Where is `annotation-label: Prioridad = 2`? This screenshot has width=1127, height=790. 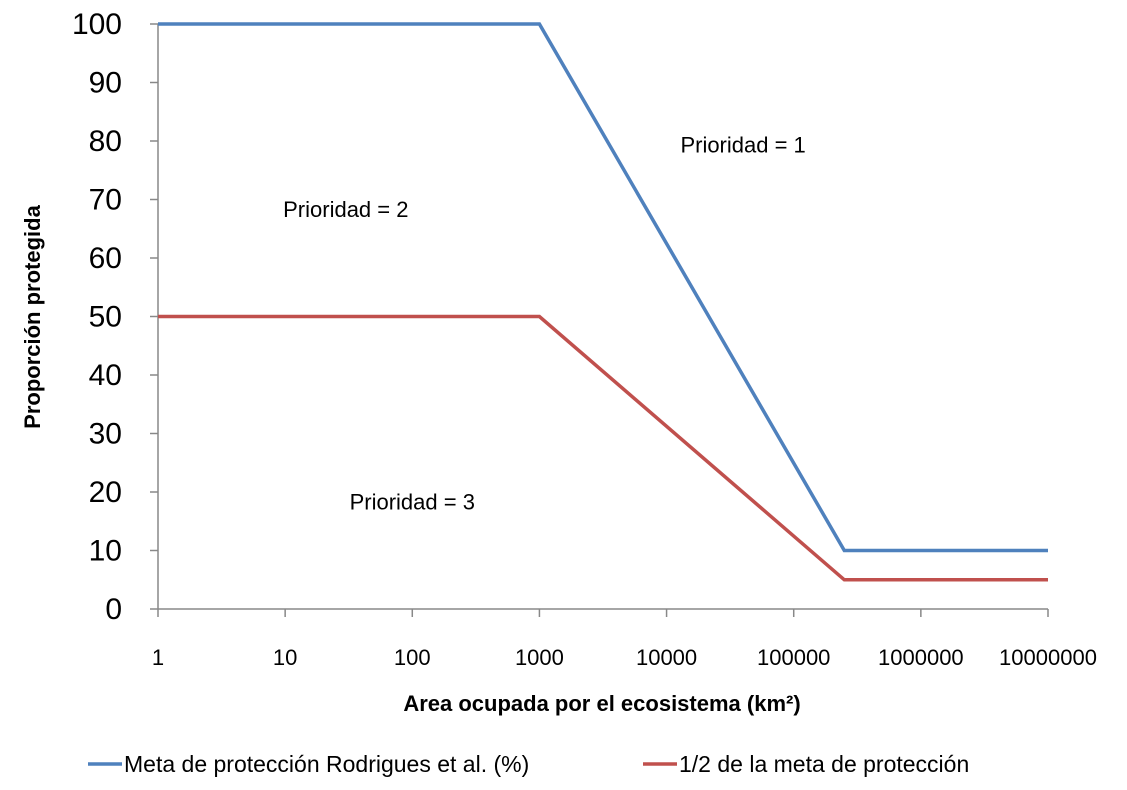
annotation-label: Prioridad = 2 is located at coordinates (345, 209).